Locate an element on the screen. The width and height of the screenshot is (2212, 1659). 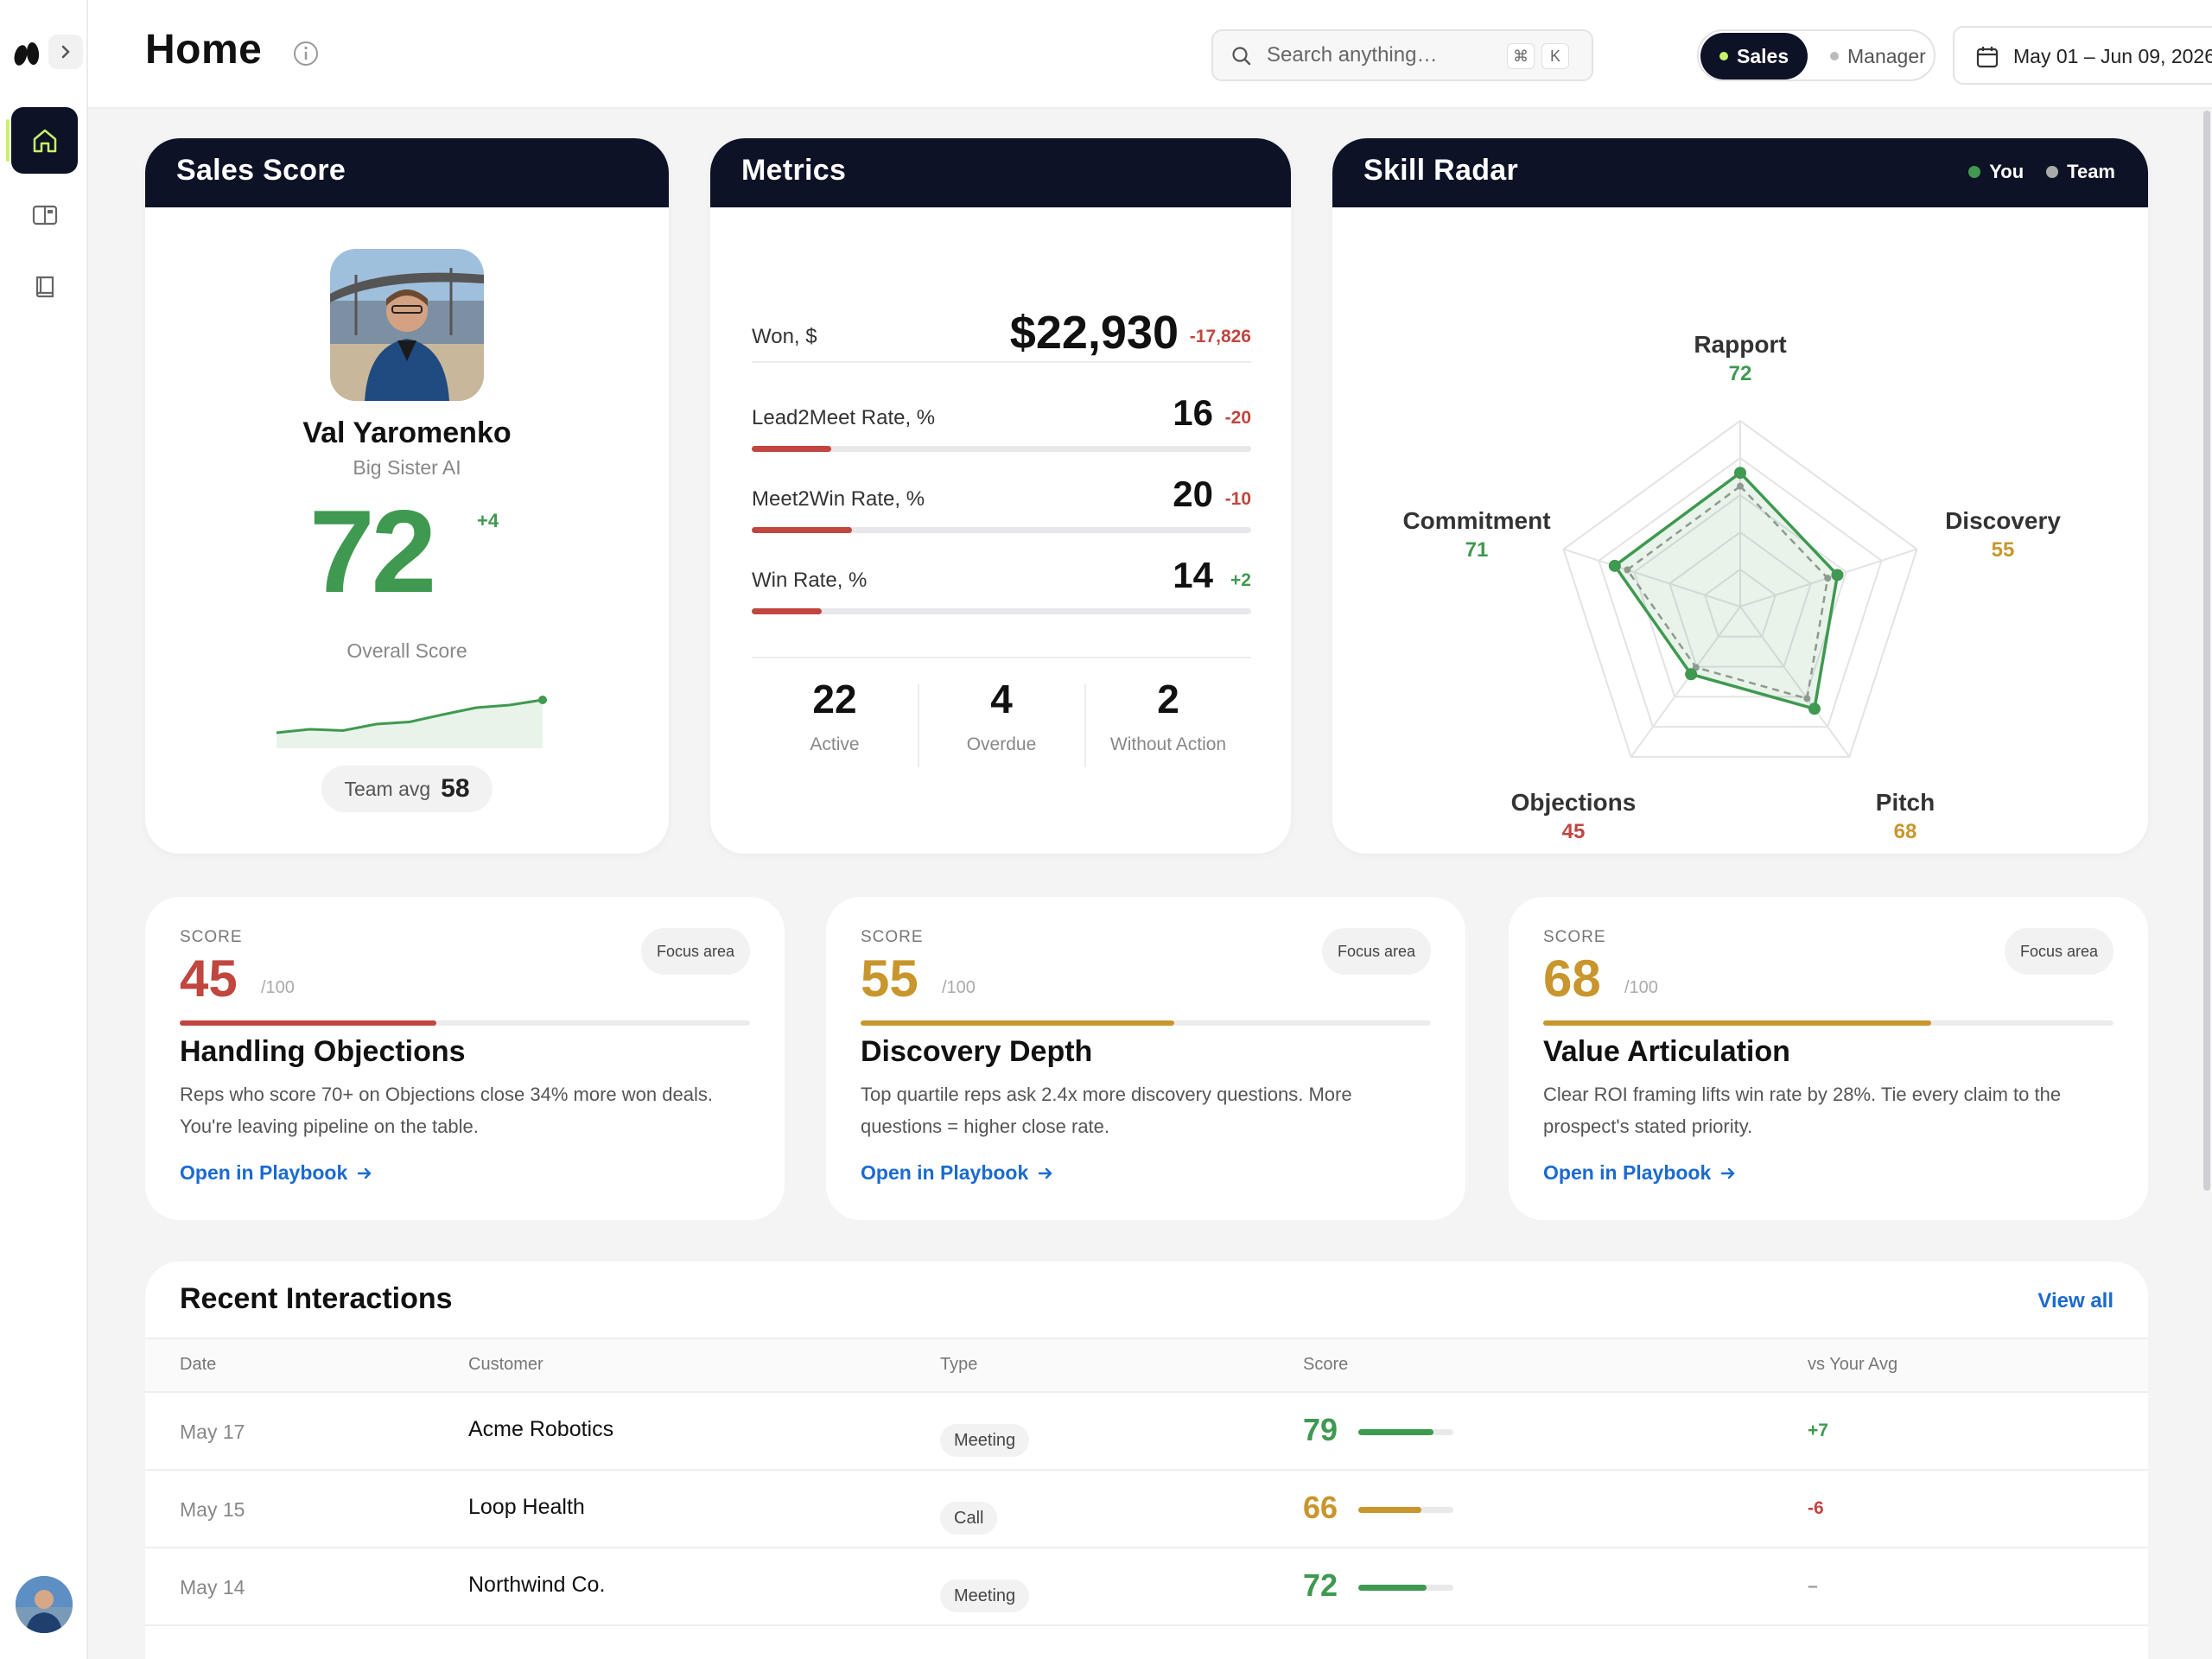
role-manager-button: Manager is located at coordinates (1878, 56).